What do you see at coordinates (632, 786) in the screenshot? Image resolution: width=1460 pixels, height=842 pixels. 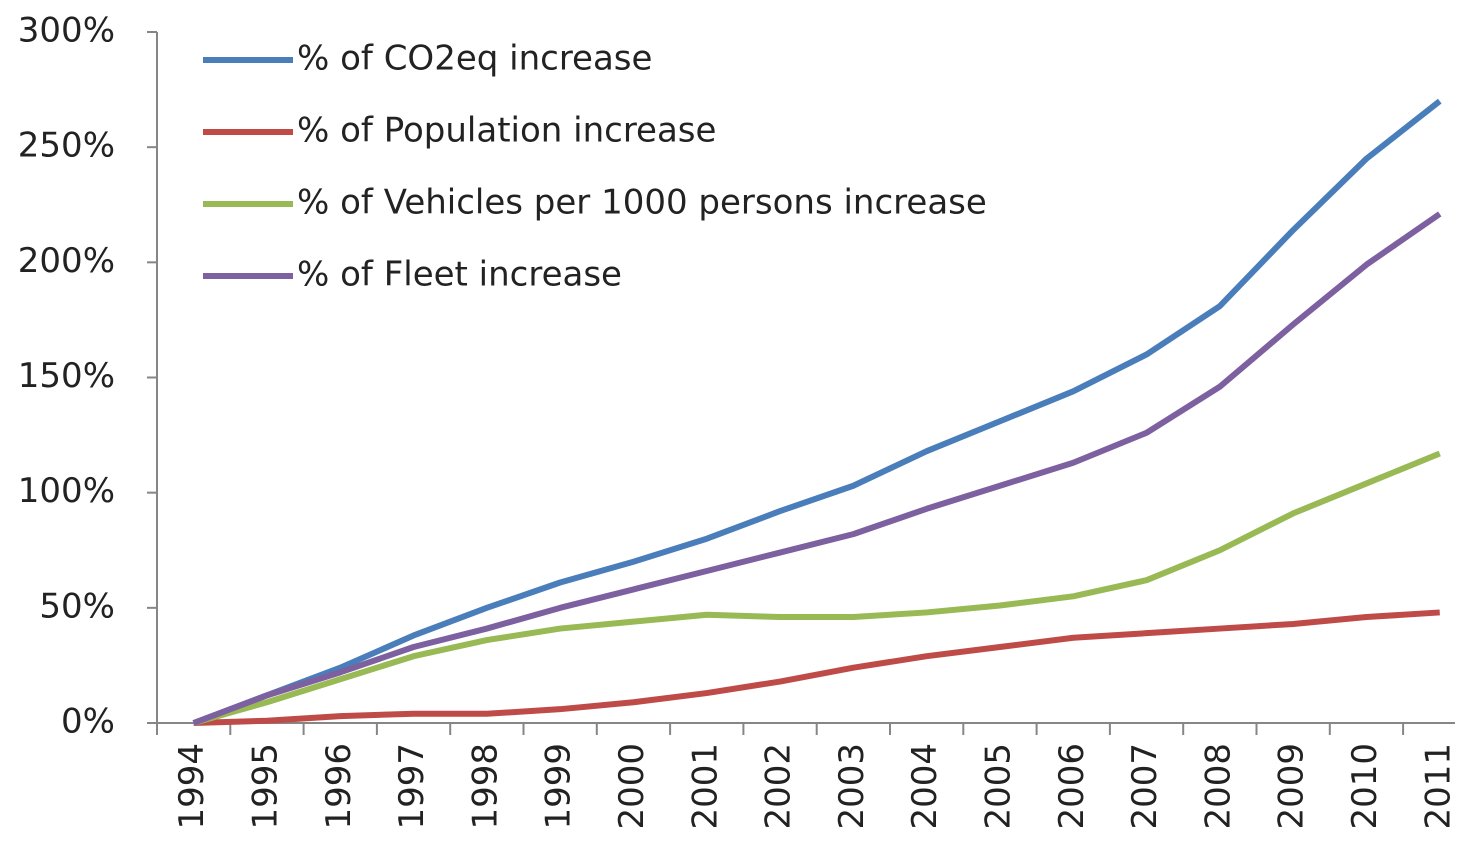 I see `x-tick-label: 2000` at bounding box center [632, 786].